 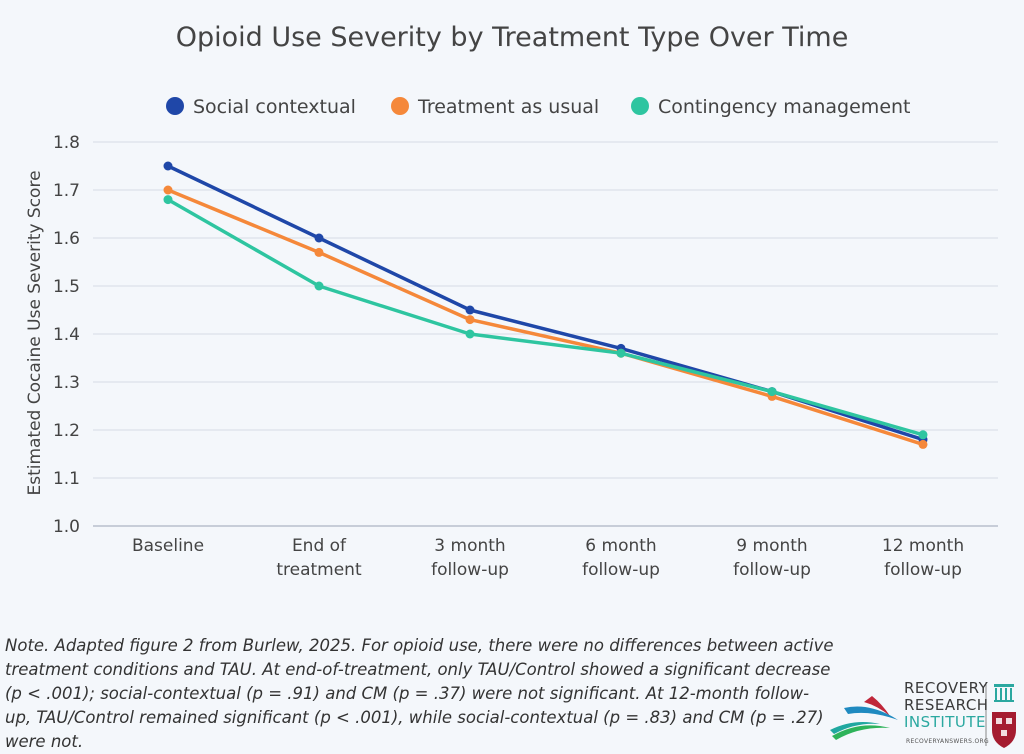 I want to click on legend-item: Contingency management, so click(x=771, y=107).